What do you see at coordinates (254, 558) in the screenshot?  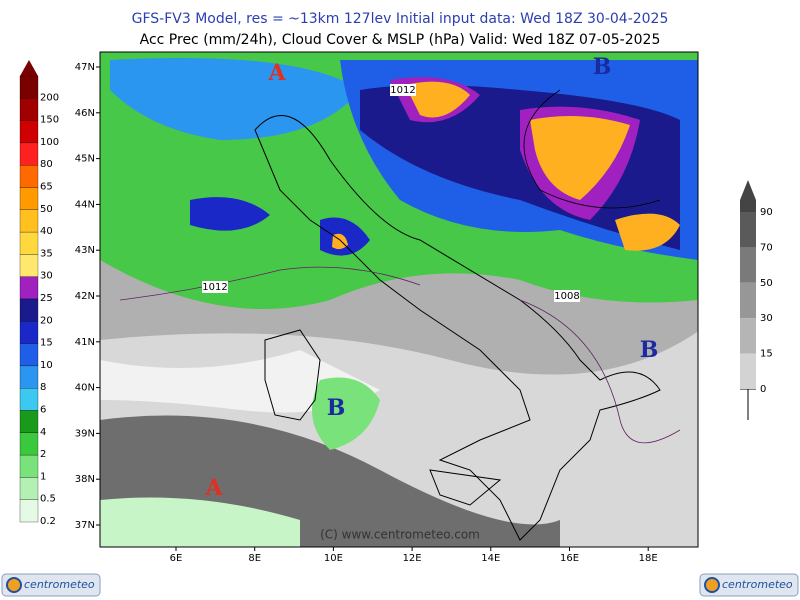 I see `lon-label: 8E` at bounding box center [254, 558].